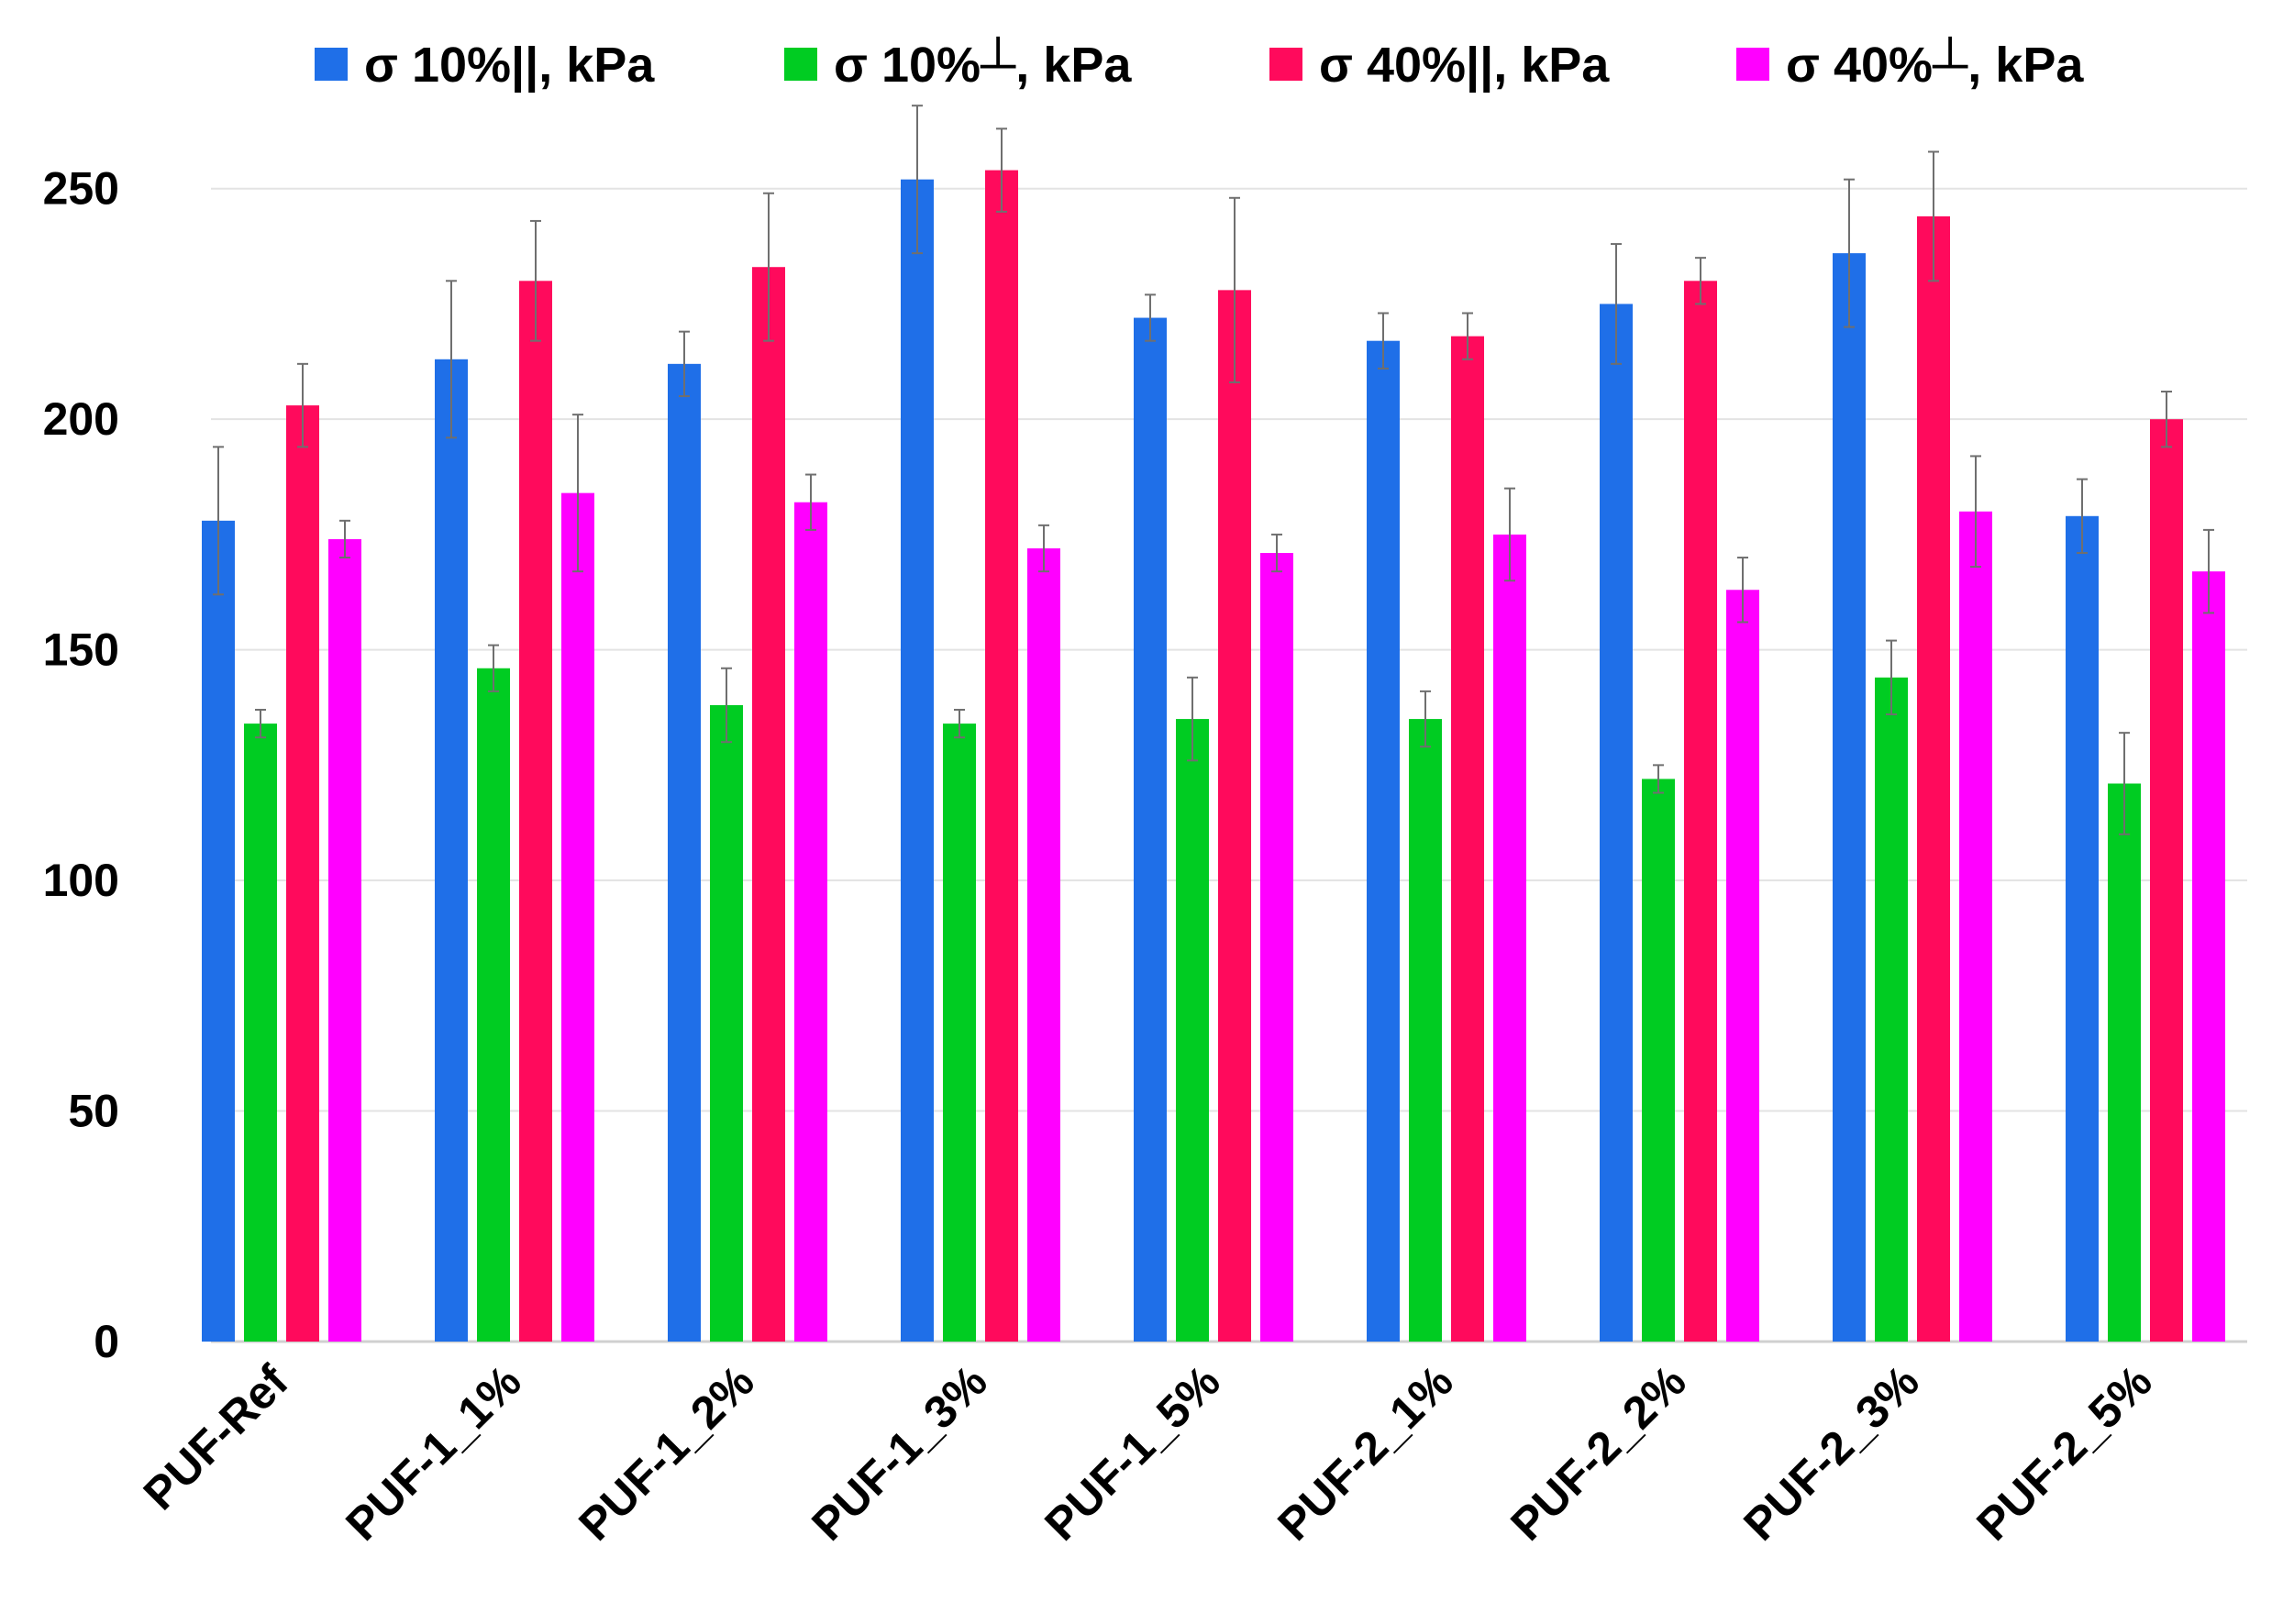 The width and height of the screenshot is (2294, 1624). I want to click on y-tick-label: 0, so click(106, 1341).